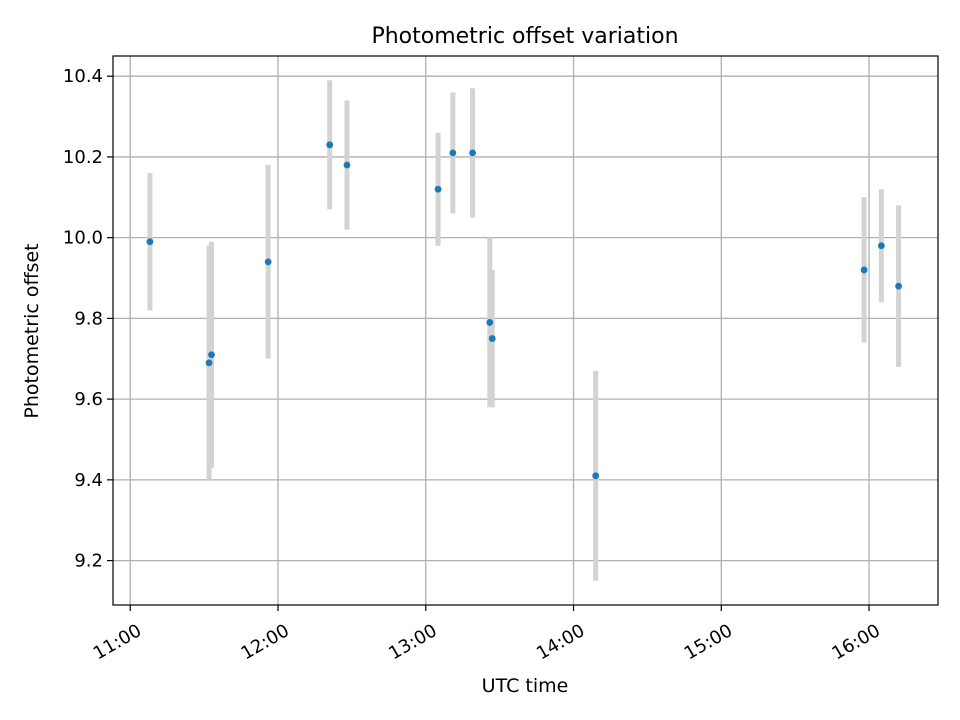 Image resolution: width=960 pixels, height=720 pixels. Describe the element at coordinates (525, 686) in the screenshot. I see `x-axis-label: UTC time` at that location.